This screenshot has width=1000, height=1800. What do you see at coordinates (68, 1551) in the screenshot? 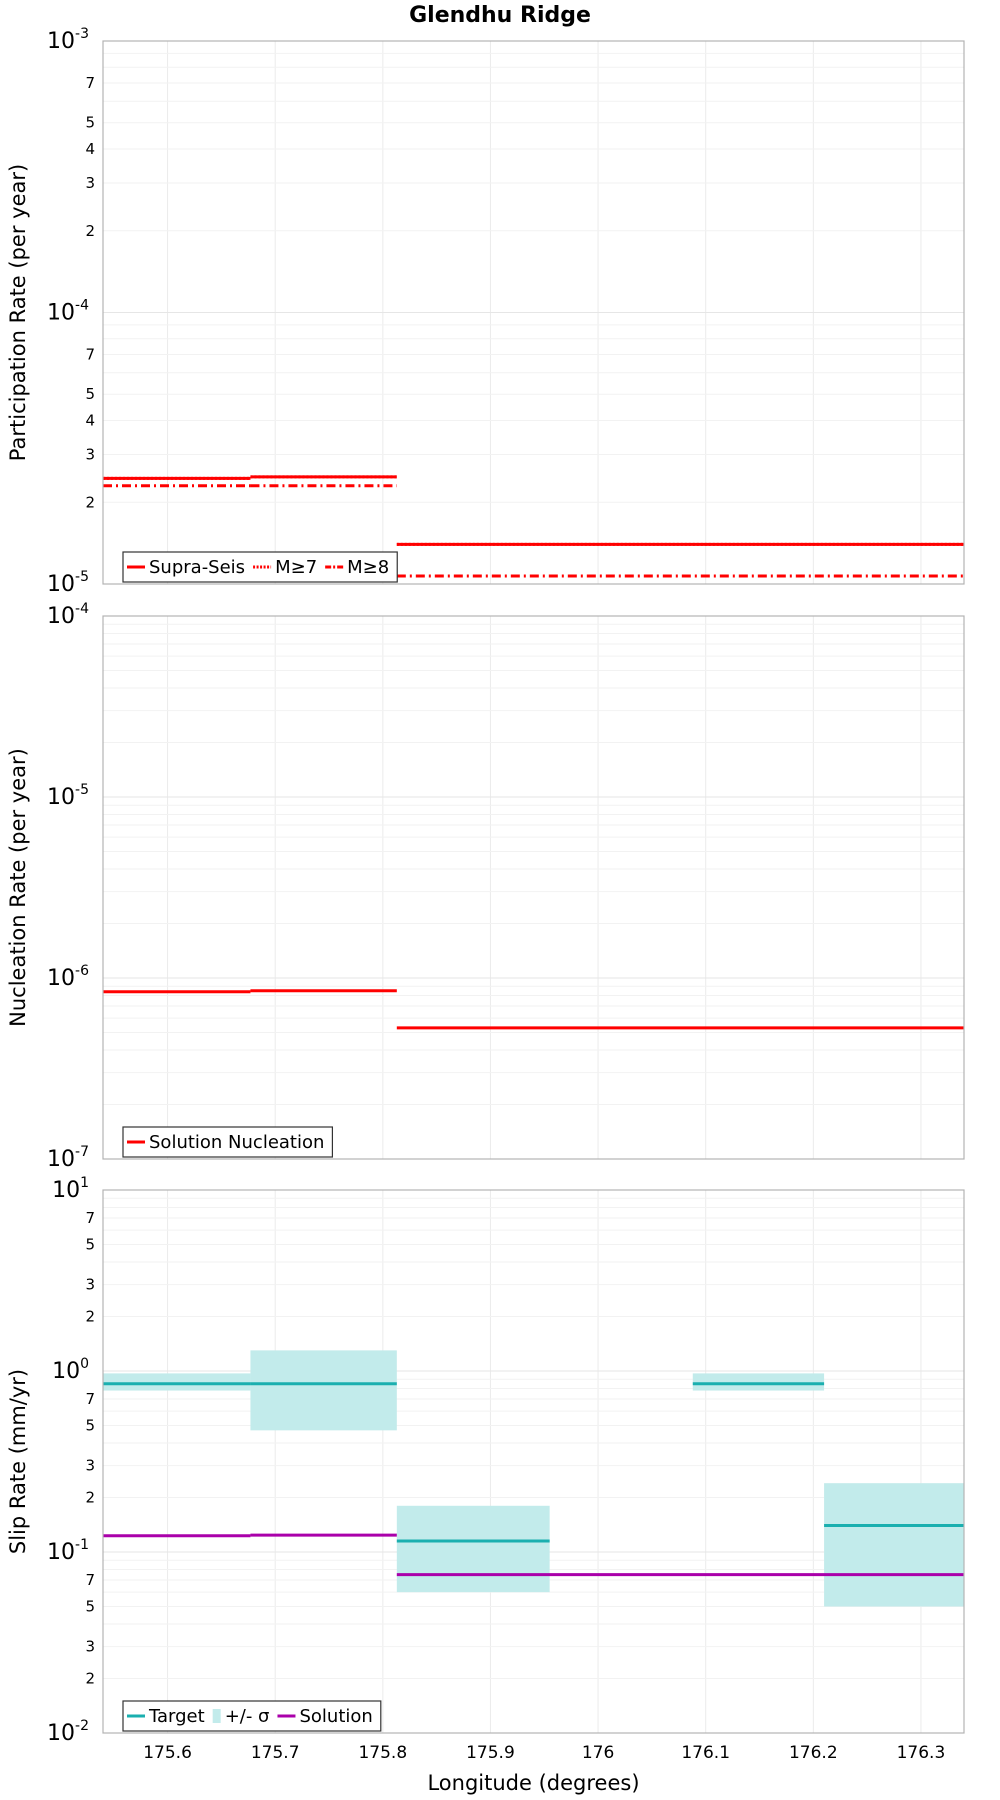
I see `y-tick-label: 10⁻¹` at bounding box center [68, 1551].